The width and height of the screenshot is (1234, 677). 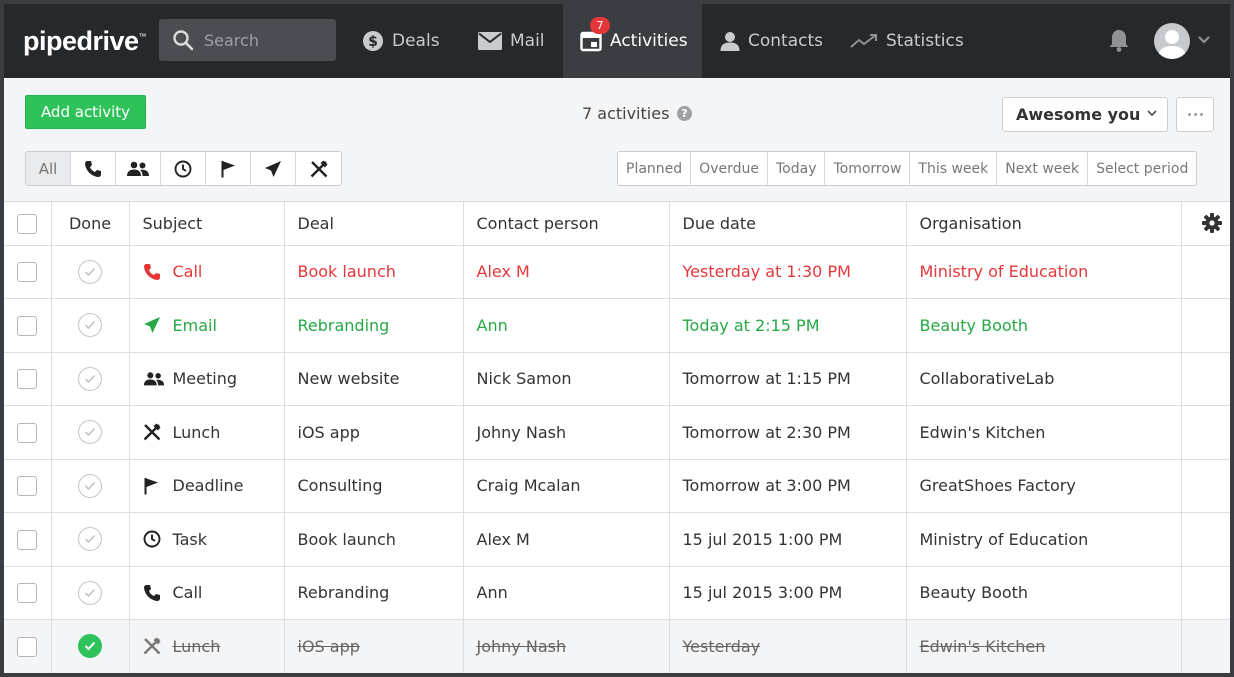 What do you see at coordinates (48, 168) in the screenshot?
I see `filter-all: All` at bounding box center [48, 168].